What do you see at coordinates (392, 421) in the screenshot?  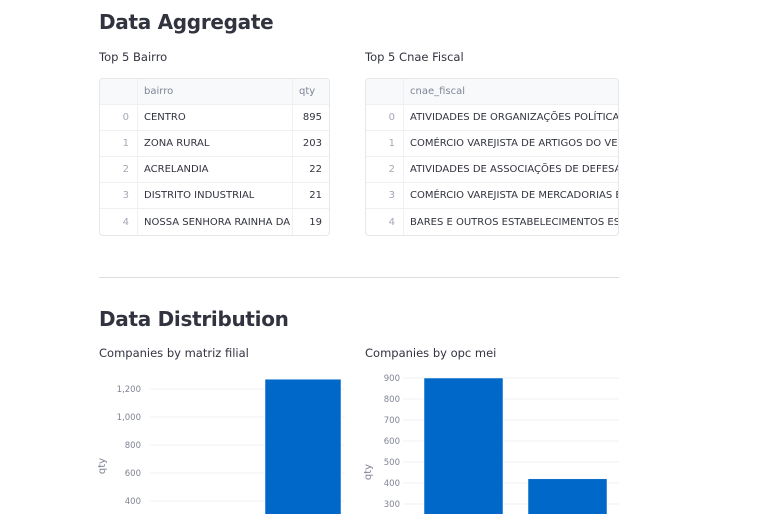 I see `y-tick-label: 700` at bounding box center [392, 421].